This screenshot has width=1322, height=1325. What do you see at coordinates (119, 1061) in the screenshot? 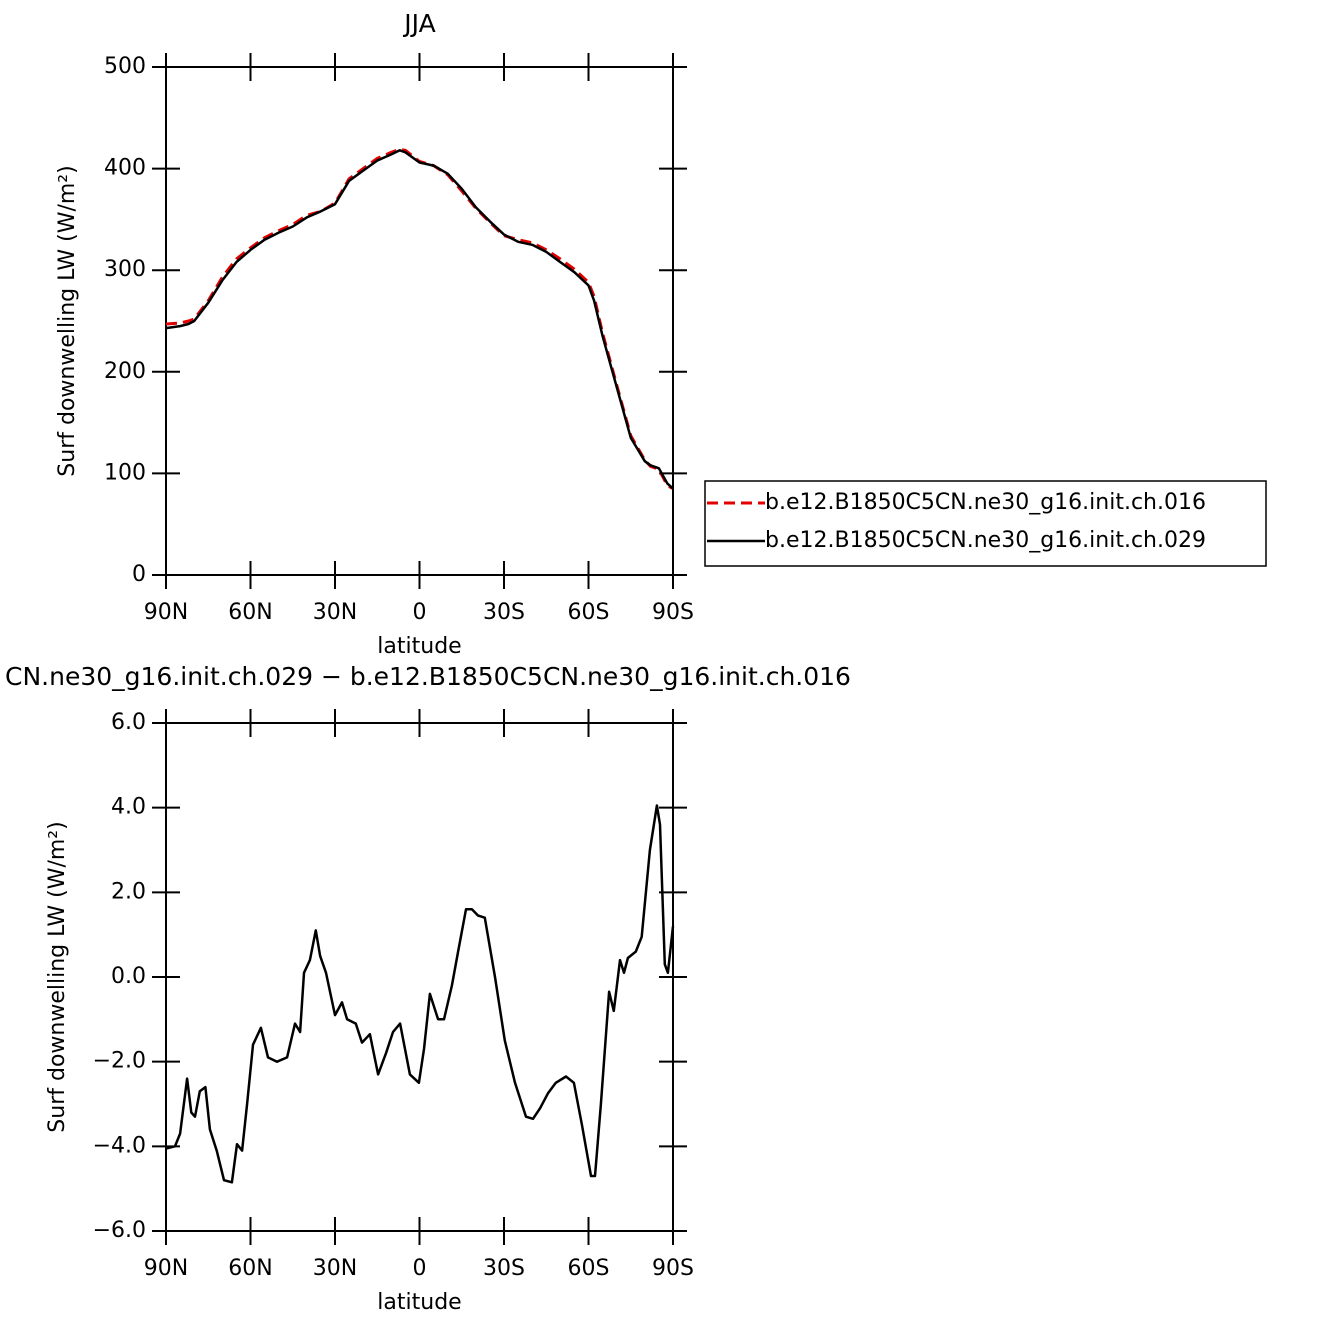
I see `y-tick-label: −2.0` at bounding box center [119, 1061].